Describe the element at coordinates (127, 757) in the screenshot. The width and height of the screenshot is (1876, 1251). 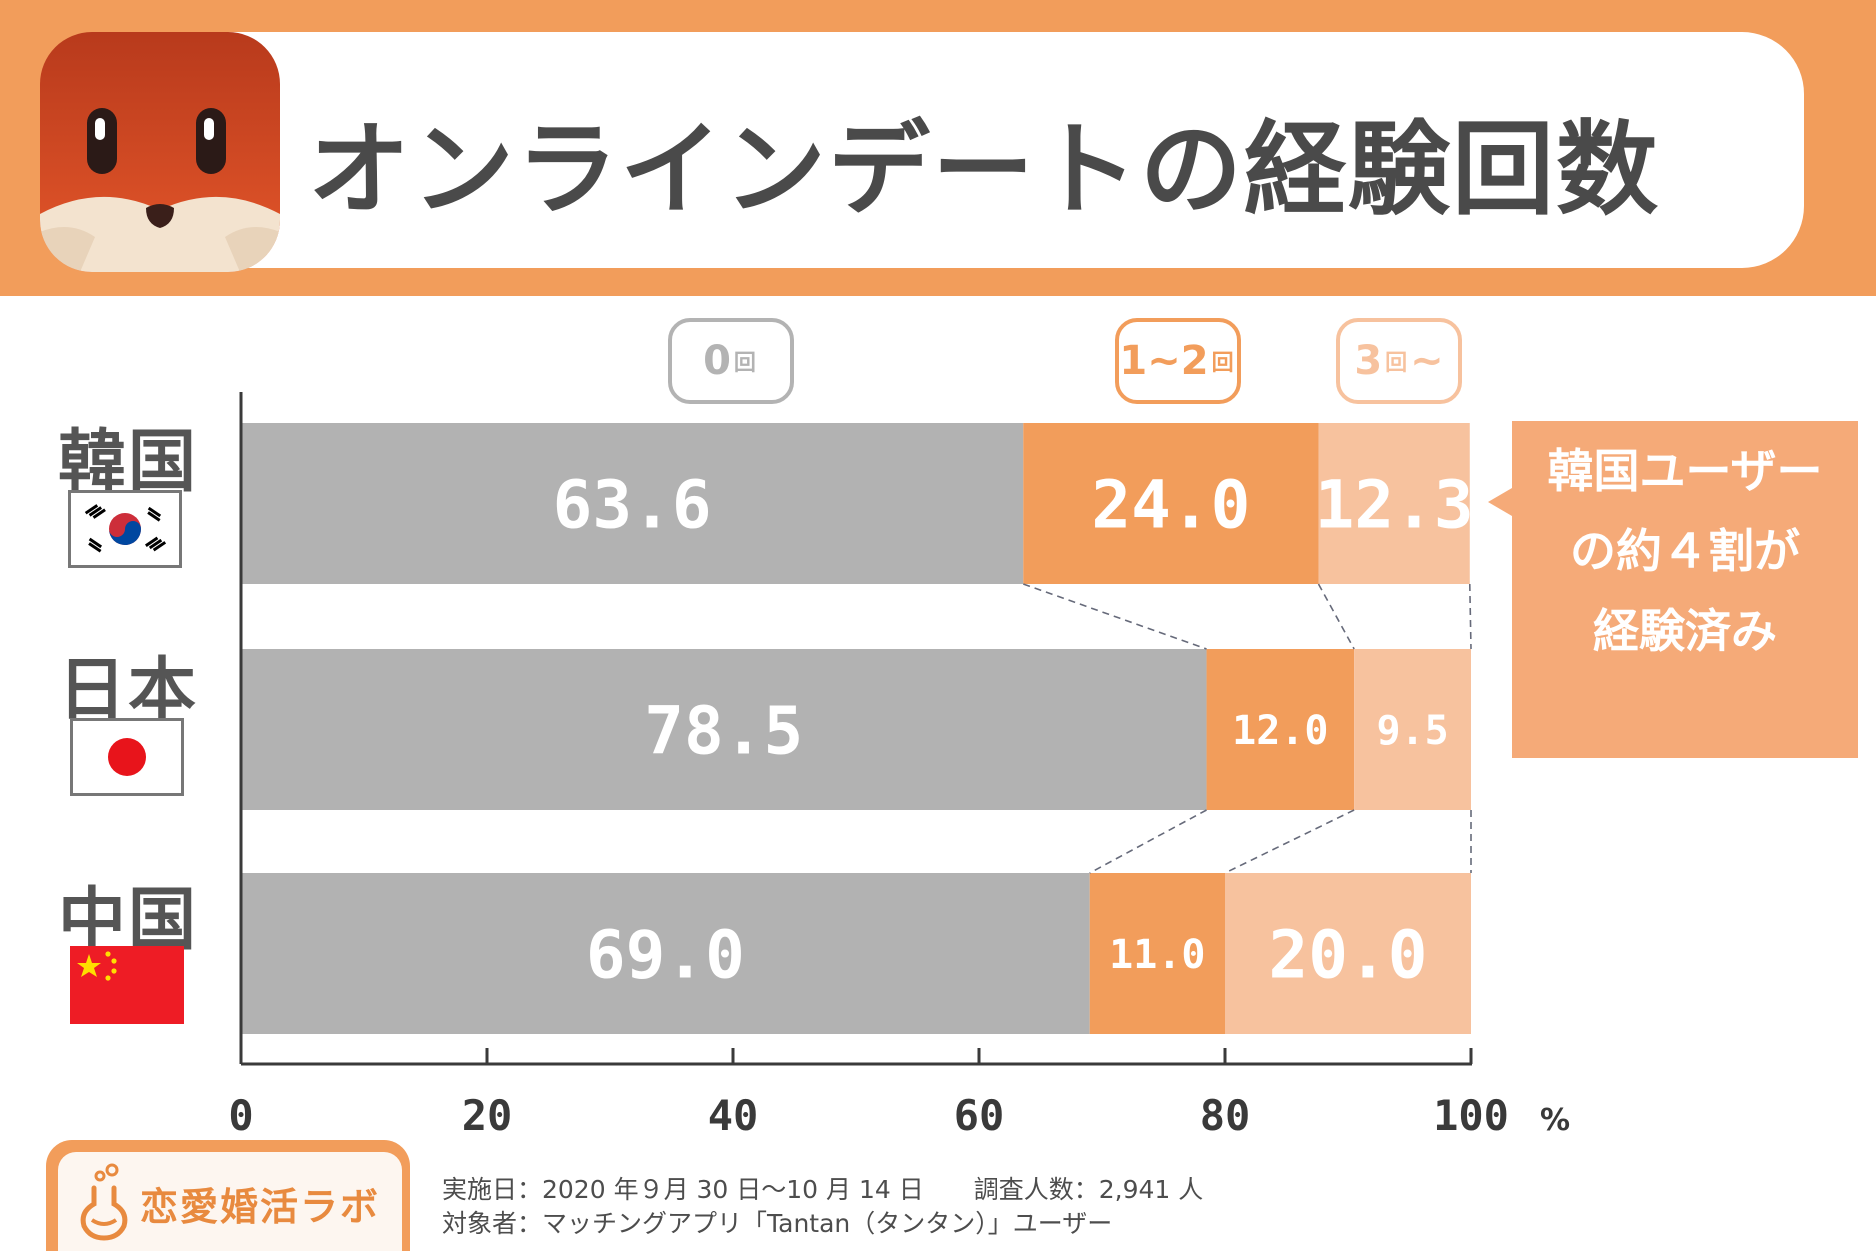
I see `japan-flag-icon` at that location.